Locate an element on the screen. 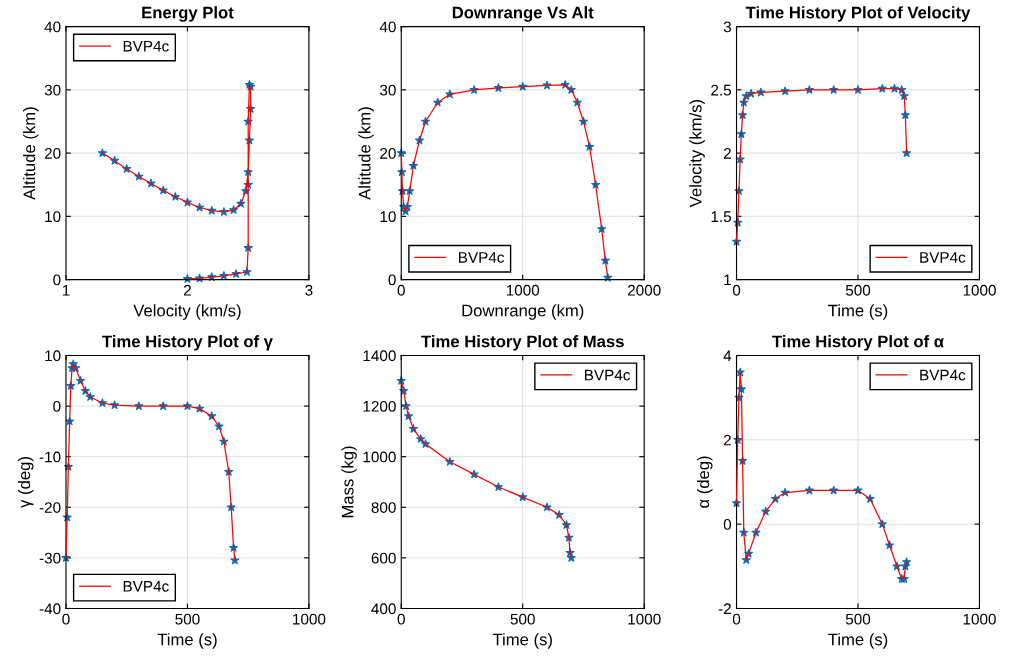 The image size is (1015, 665). y-tick-label: 1 is located at coordinates (727, 280).